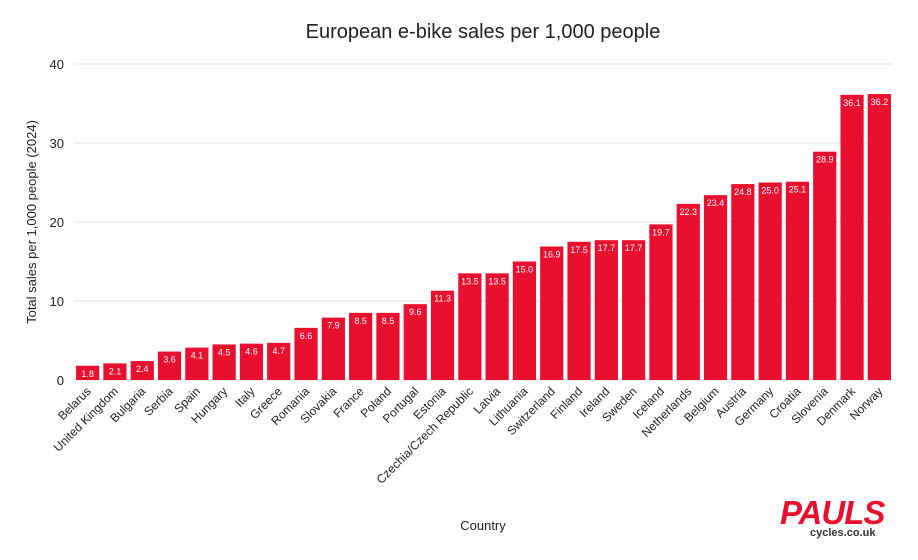 The height and width of the screenshot is (560, 918). What do you see at coordinates (306, 336) in the screenshot?
I see `data-label: 6.6` at bounding box center [306, 336].